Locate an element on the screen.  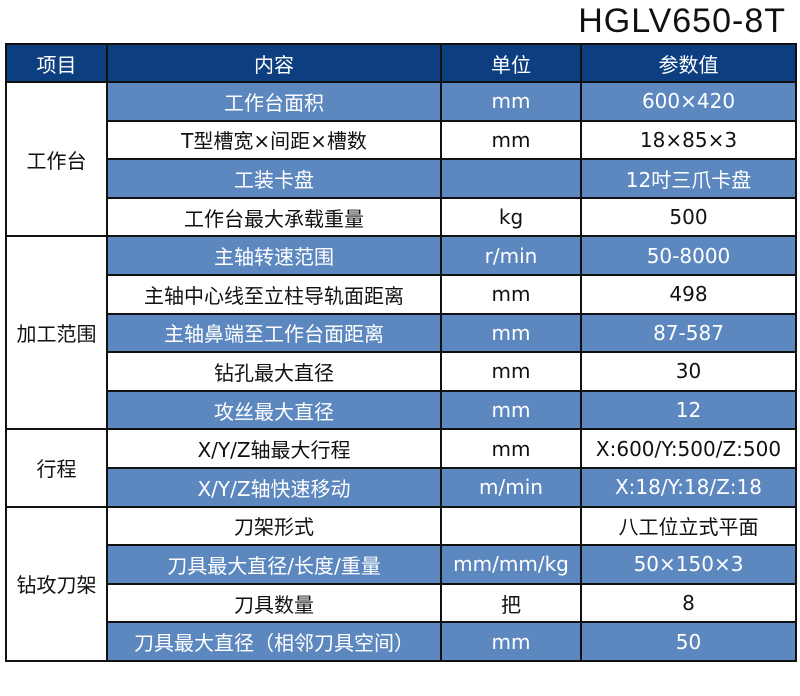
content-cell: 刀具数量 is located at coordinates (274, 603).